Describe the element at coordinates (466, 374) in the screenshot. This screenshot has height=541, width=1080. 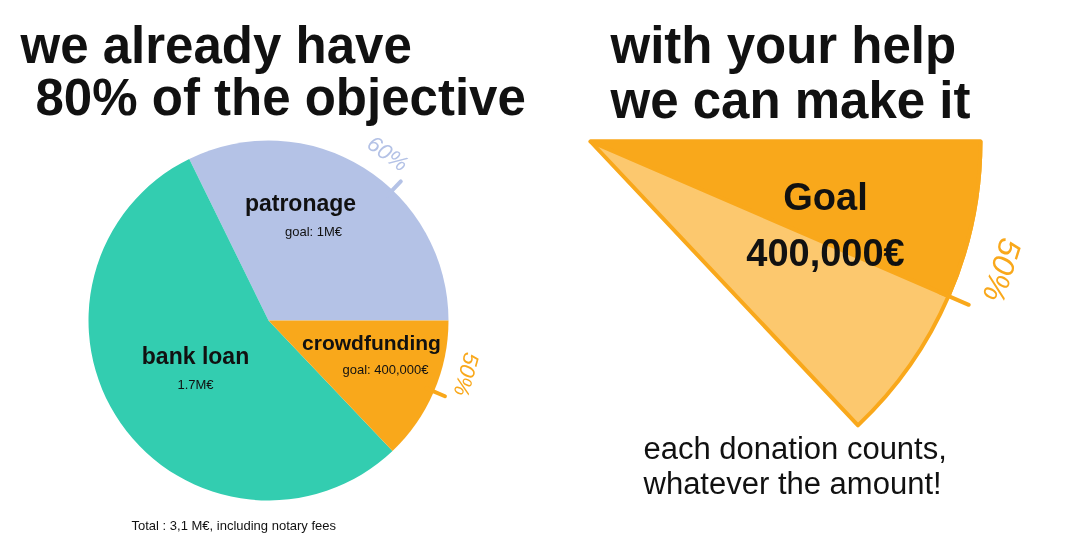
I see `text: 50%` at that location.